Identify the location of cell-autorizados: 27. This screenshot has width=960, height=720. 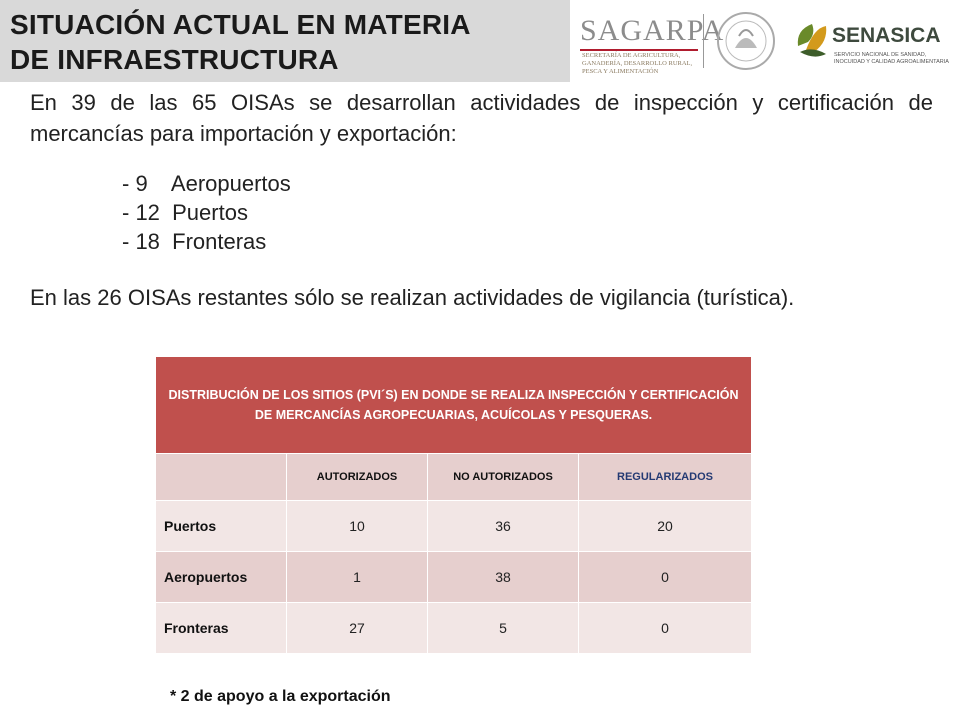
(357, 628).